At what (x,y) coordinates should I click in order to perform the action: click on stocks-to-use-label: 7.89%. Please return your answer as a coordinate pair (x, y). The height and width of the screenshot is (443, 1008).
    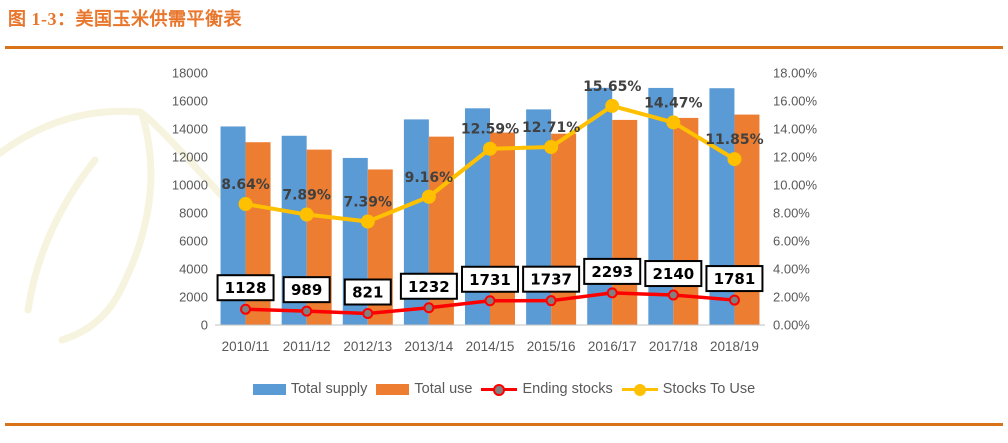
    Looking at the image, I should click on (306, 196).